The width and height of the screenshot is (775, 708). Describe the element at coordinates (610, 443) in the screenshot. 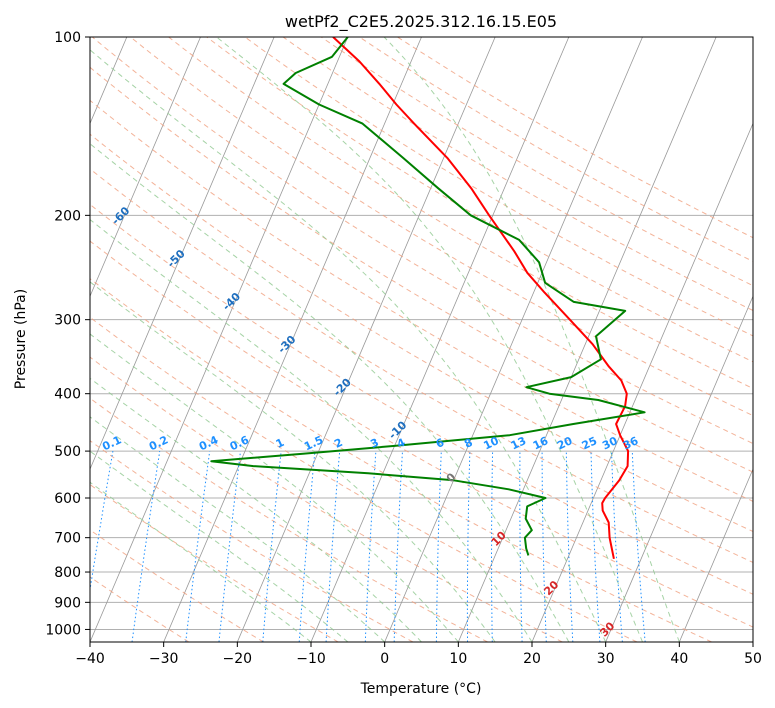

I see `mixing-ratio-label: 30` at that location.